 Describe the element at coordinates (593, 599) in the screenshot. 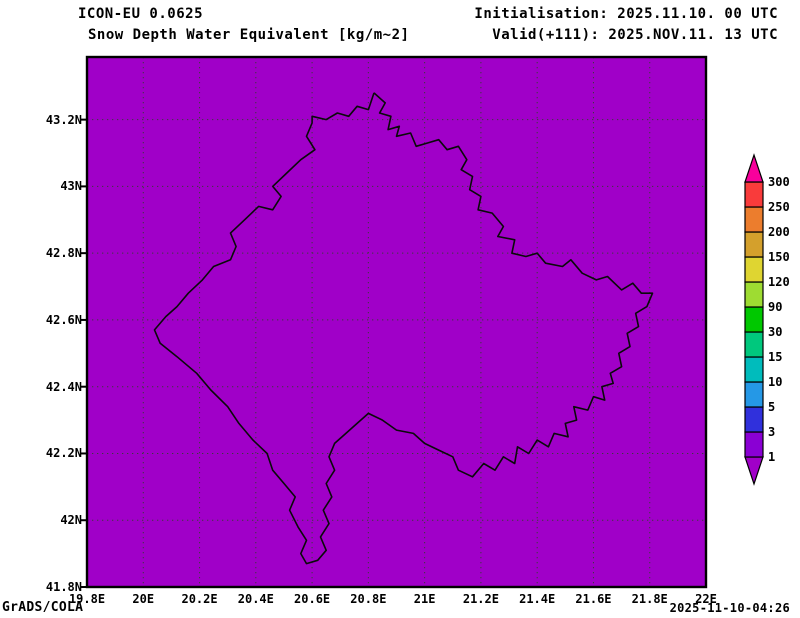

I see `lon-tick-label: 21.6E` at that location.